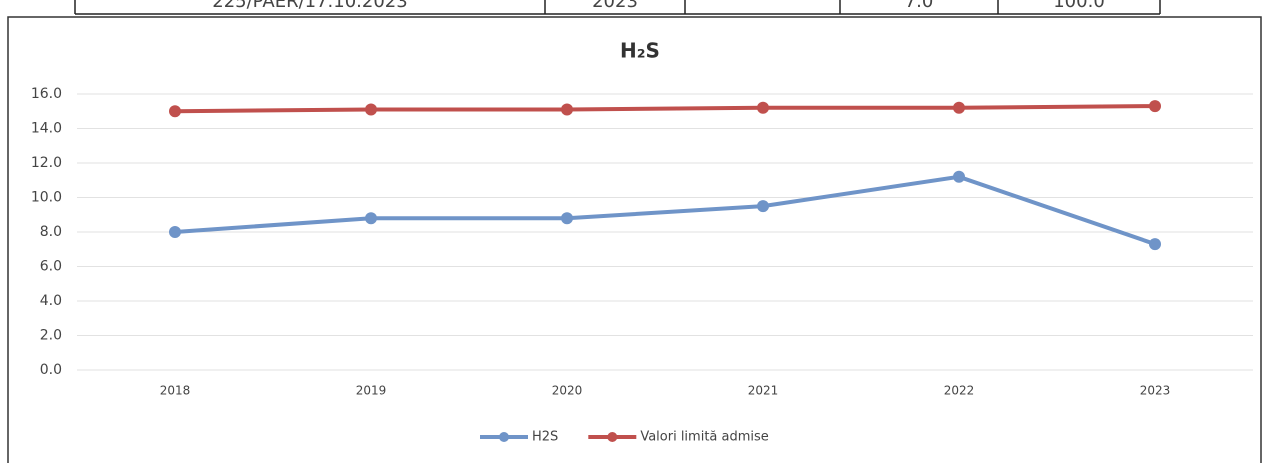  I want to click on x-tick-label: 2022, so click(959, 391).